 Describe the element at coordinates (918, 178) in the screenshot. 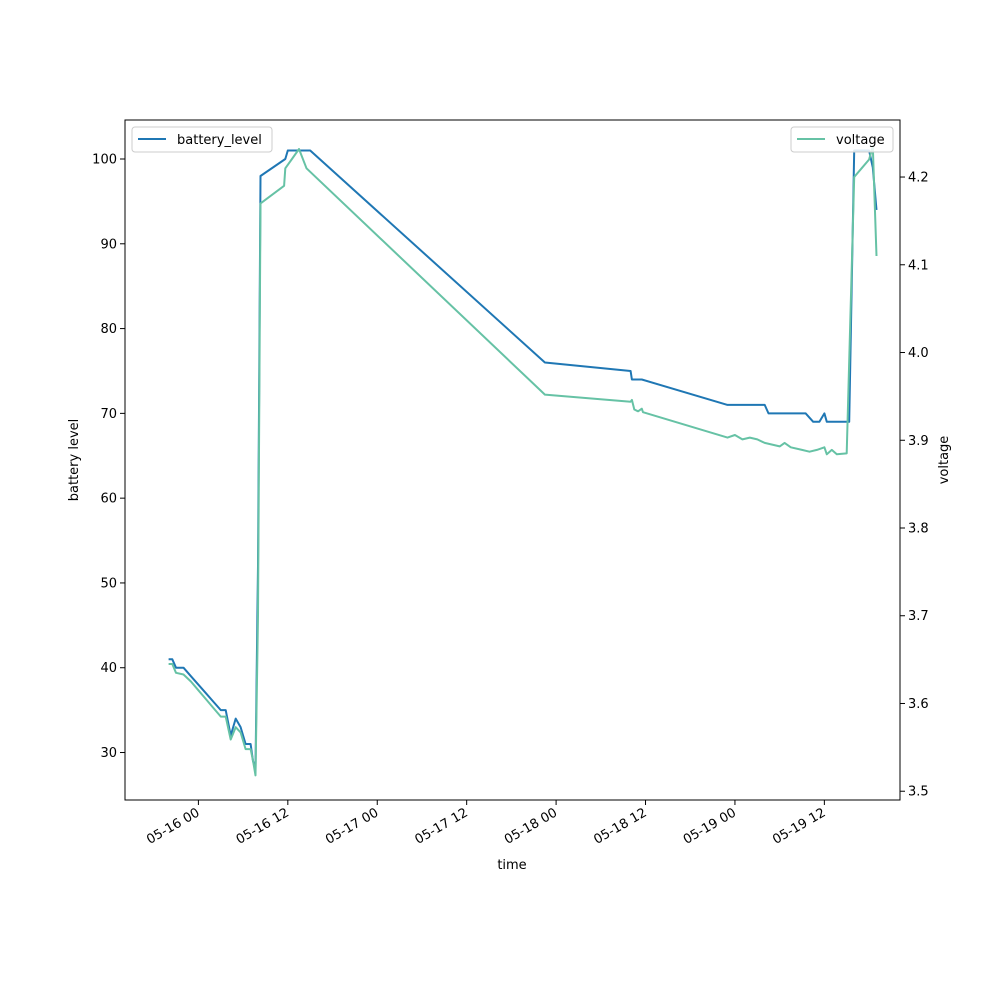

I see `right-y-tick-label: 4.2` at that location.